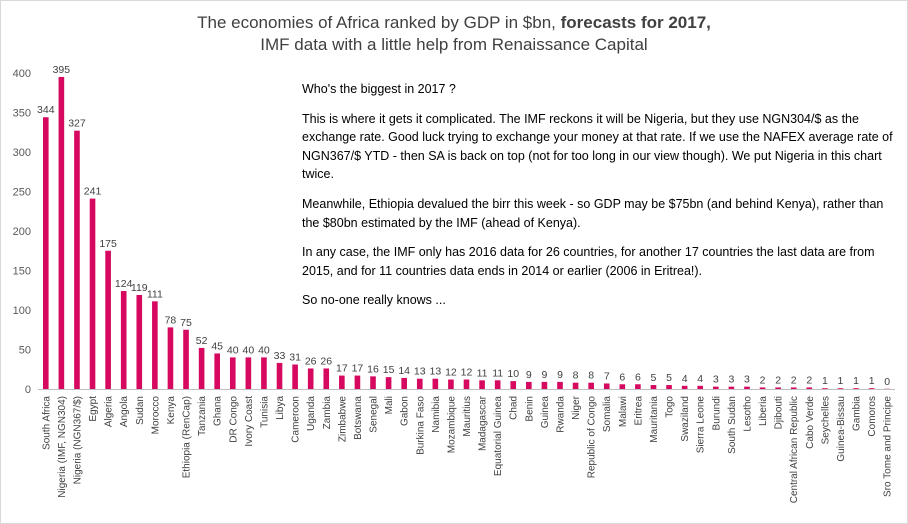 This screenshot has width=908, height=524. Describe the element at coordinates (451, 425) in the screenshot. I see `x-tick-label: Mozambique` at that location.